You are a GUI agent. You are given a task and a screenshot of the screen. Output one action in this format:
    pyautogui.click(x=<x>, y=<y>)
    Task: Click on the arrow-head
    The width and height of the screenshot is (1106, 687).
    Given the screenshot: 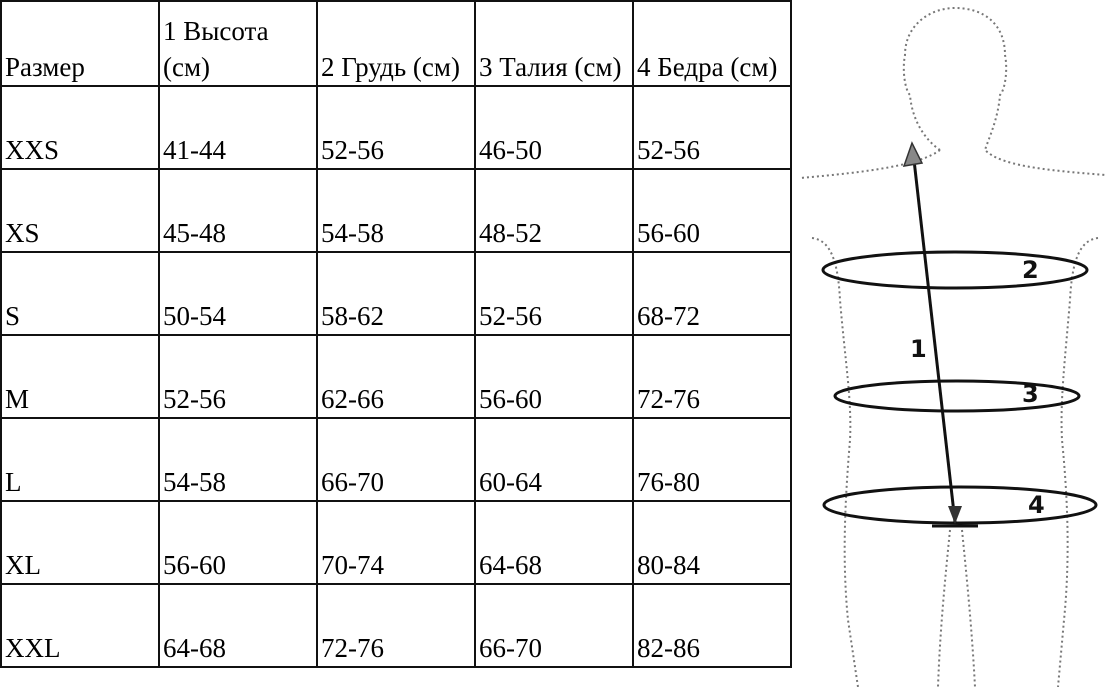 What is the action you would take?
    pyautogui.click(x=913, y=154)
    